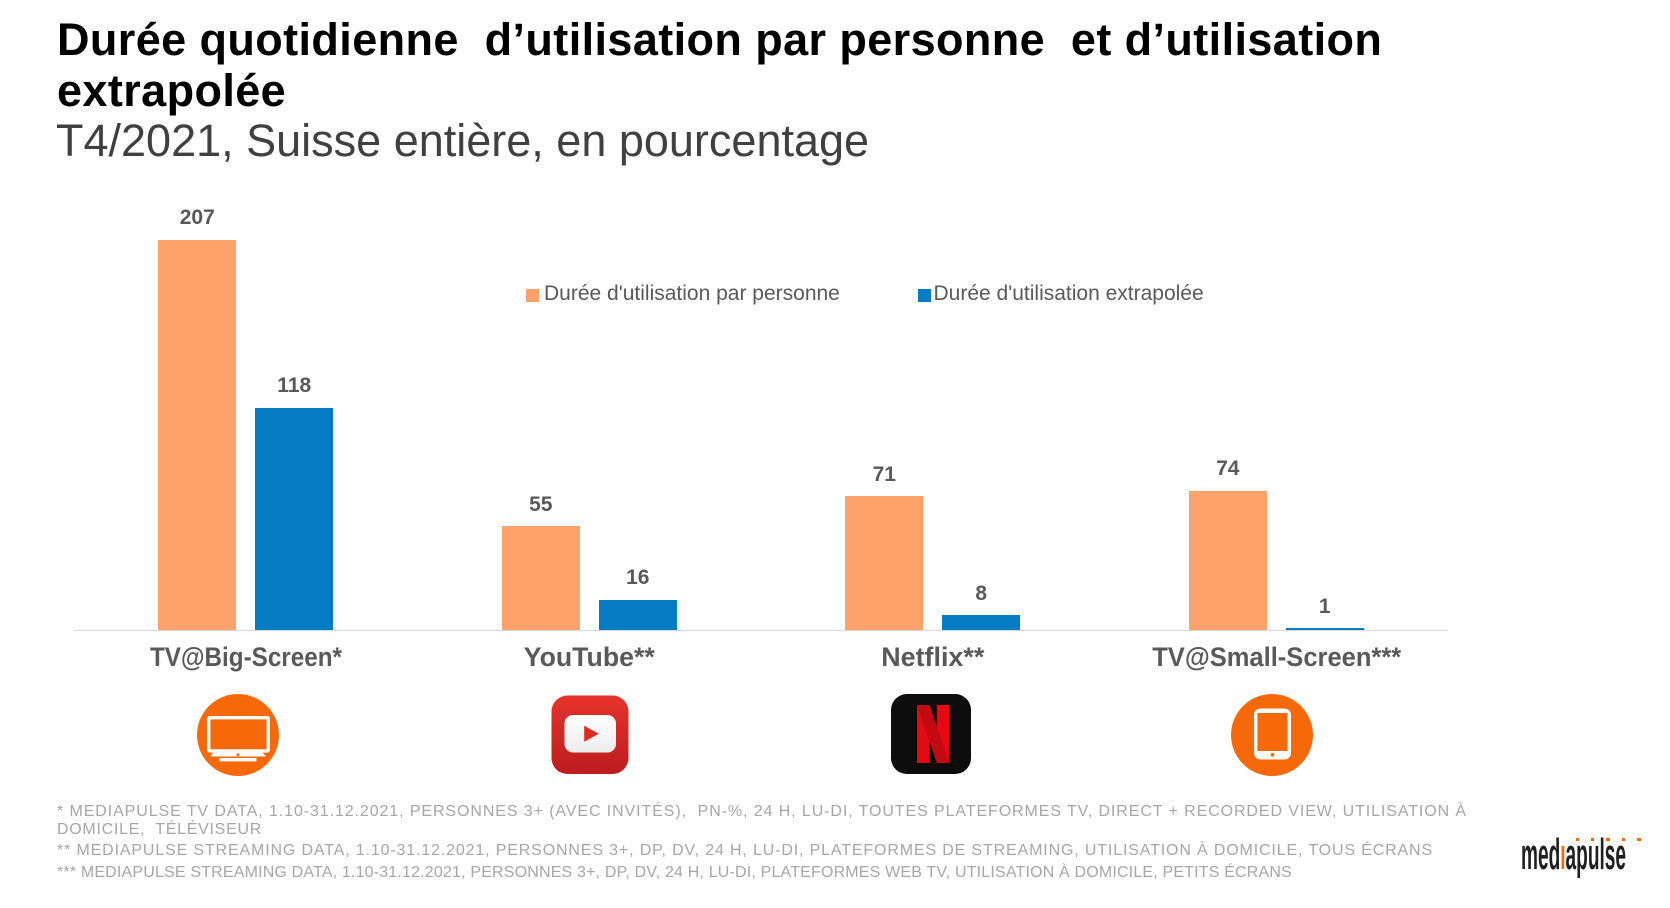 This screenshot has height=908, width=1670. What do you see at coordinates (933, 656) in the screenshot?
I see `category-label: Netflix**` at bounding box center [933, 656].